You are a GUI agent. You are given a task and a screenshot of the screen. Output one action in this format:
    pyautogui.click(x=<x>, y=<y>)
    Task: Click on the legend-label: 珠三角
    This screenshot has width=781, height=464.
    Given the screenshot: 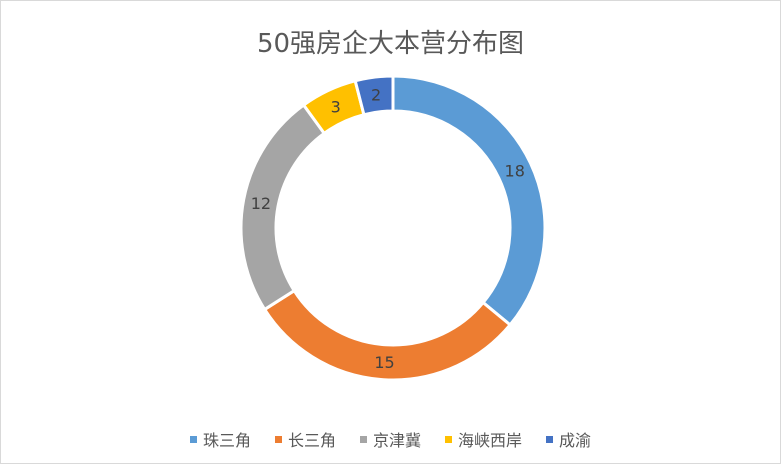 What is the action you would take?
    pyautogui.click(x=226, y=440)
    